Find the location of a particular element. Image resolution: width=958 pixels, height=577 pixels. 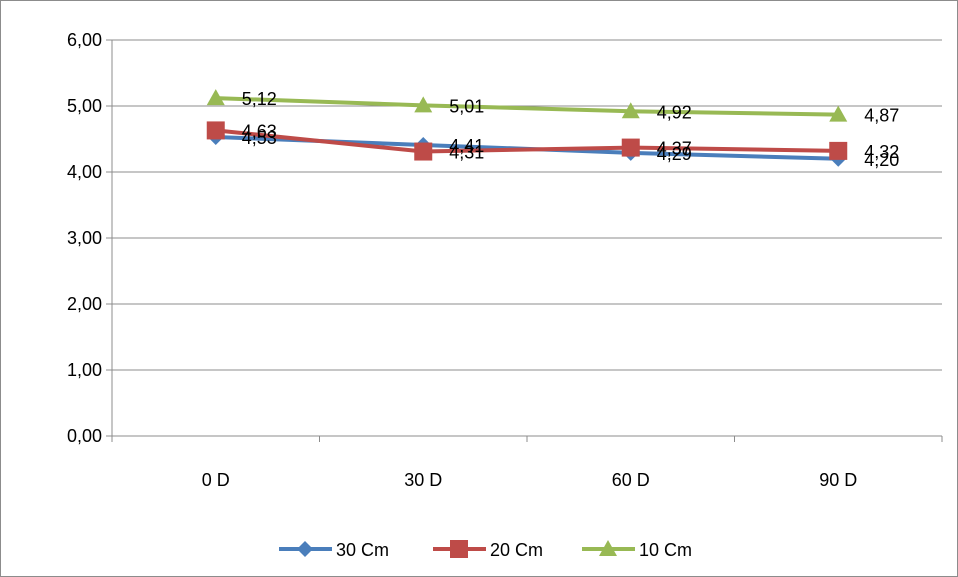

x-tick-label: 90 D is located at coordinates (838, 480).